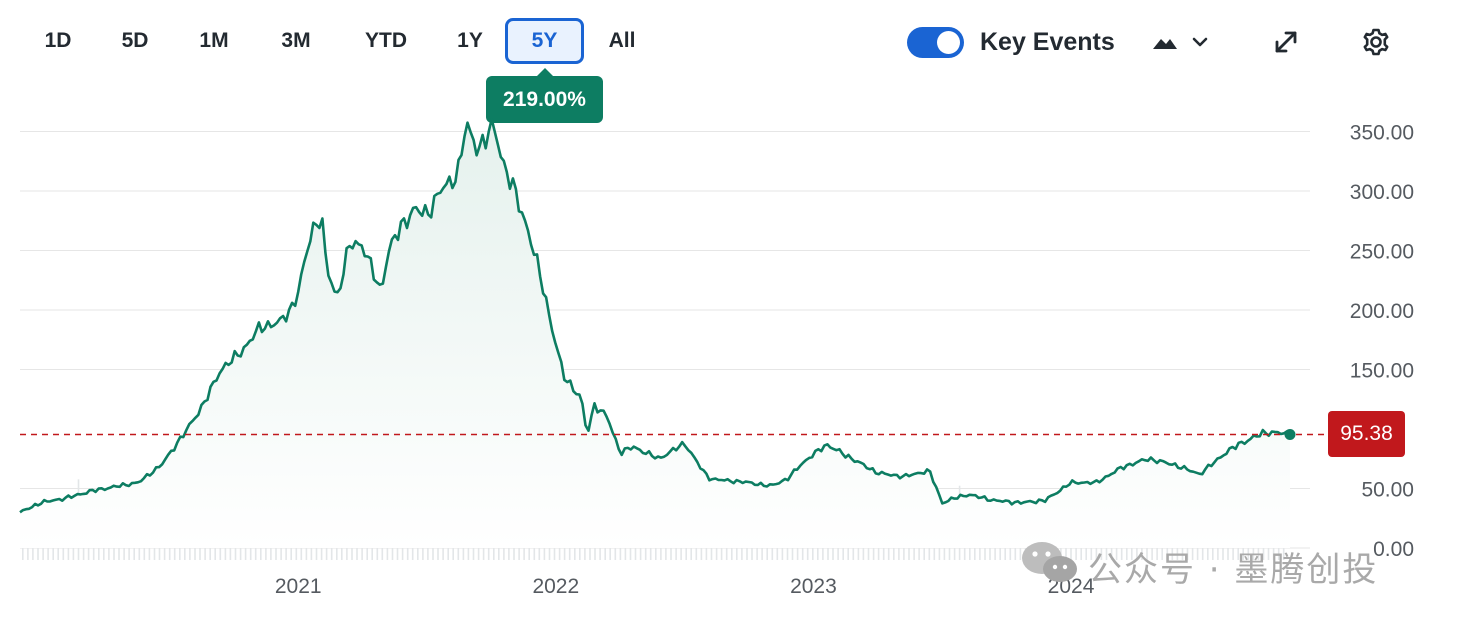 This screenshot has width=1462, height=620. Describe the element at coordinates (214, 40) in the screenshot. I see `range-1m-button: 1M` at that location.